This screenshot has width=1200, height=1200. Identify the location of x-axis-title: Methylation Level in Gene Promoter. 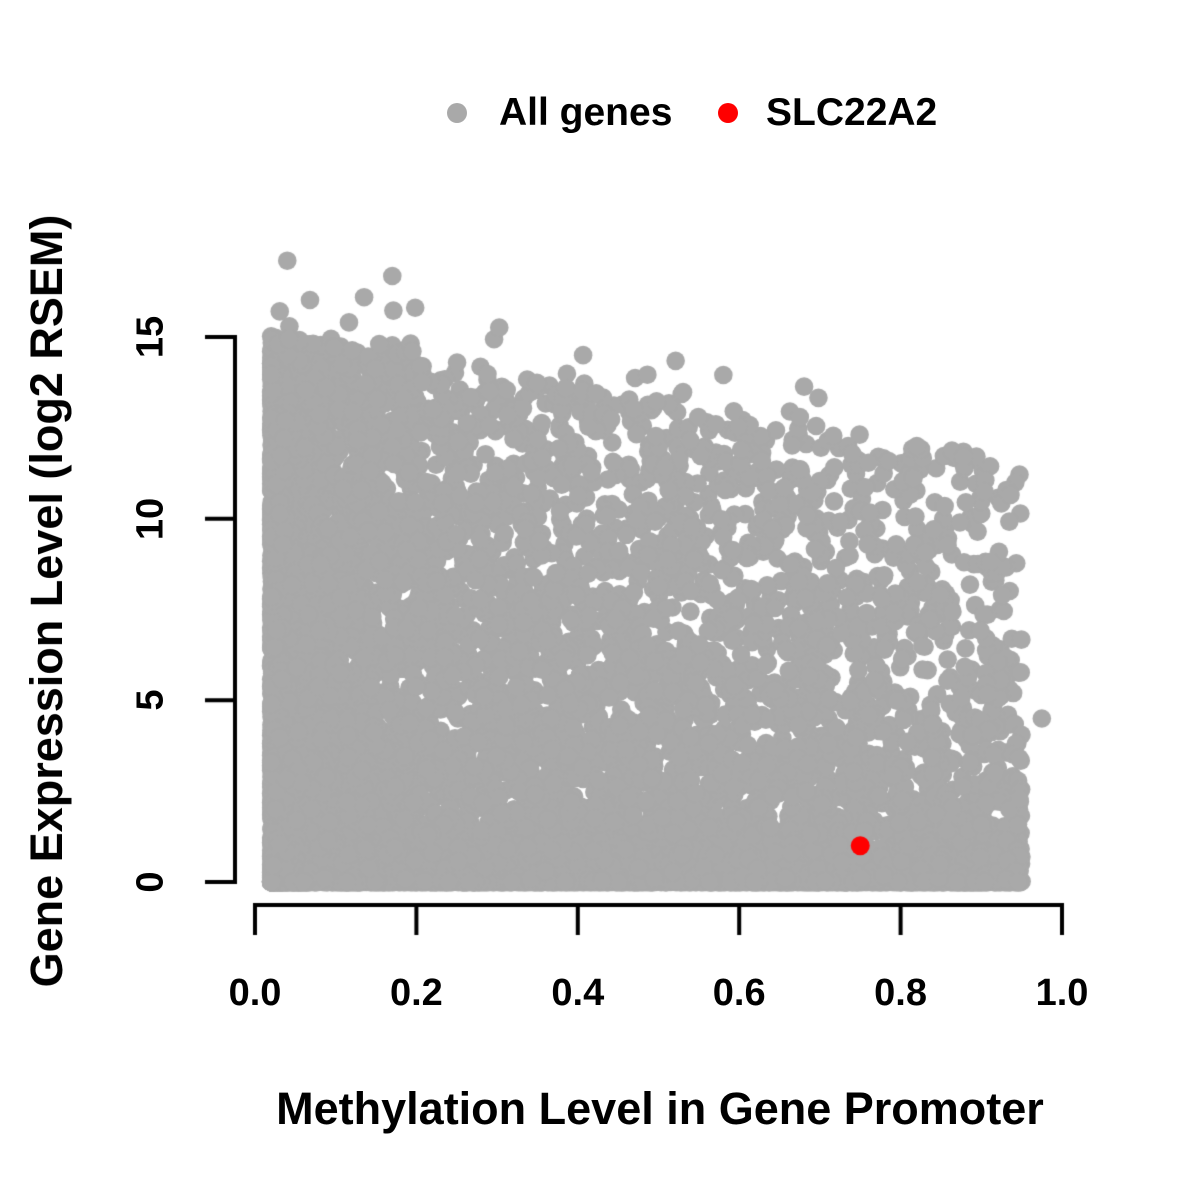
(660, 1108).